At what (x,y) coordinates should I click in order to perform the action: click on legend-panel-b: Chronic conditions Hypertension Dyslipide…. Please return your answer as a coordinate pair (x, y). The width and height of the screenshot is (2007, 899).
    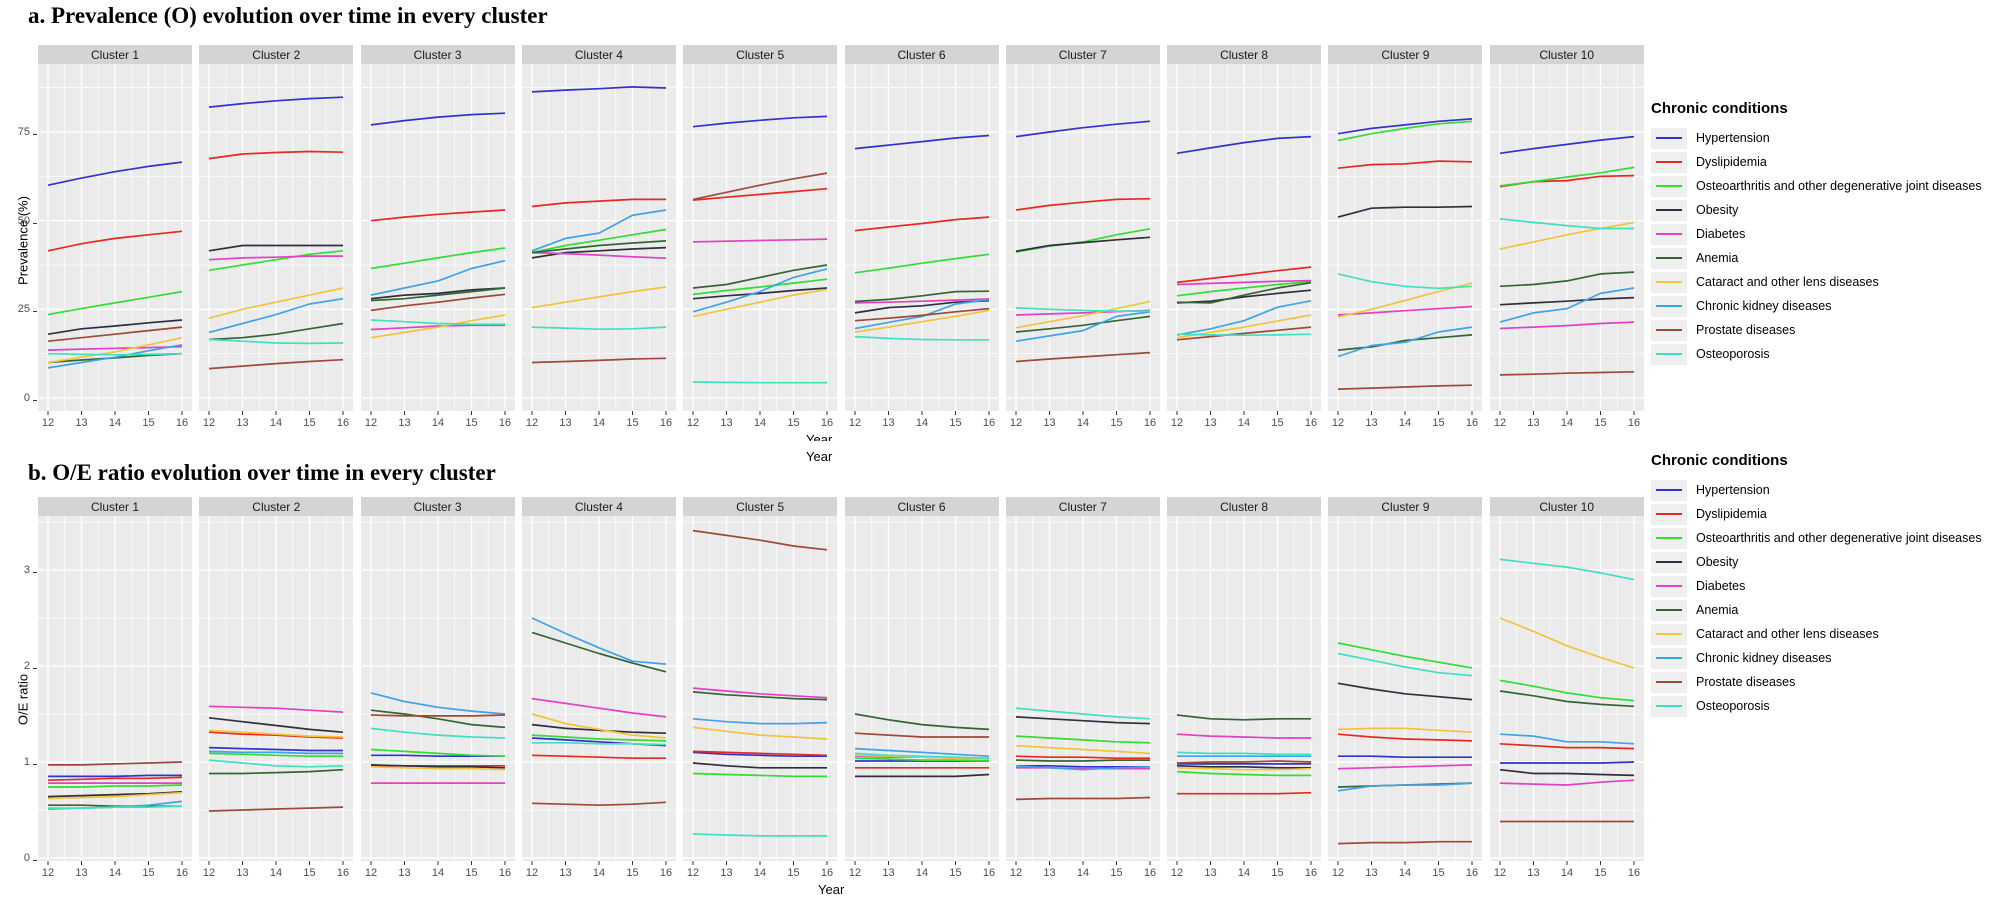
    Looking at the image, I should click on (1826, 585).